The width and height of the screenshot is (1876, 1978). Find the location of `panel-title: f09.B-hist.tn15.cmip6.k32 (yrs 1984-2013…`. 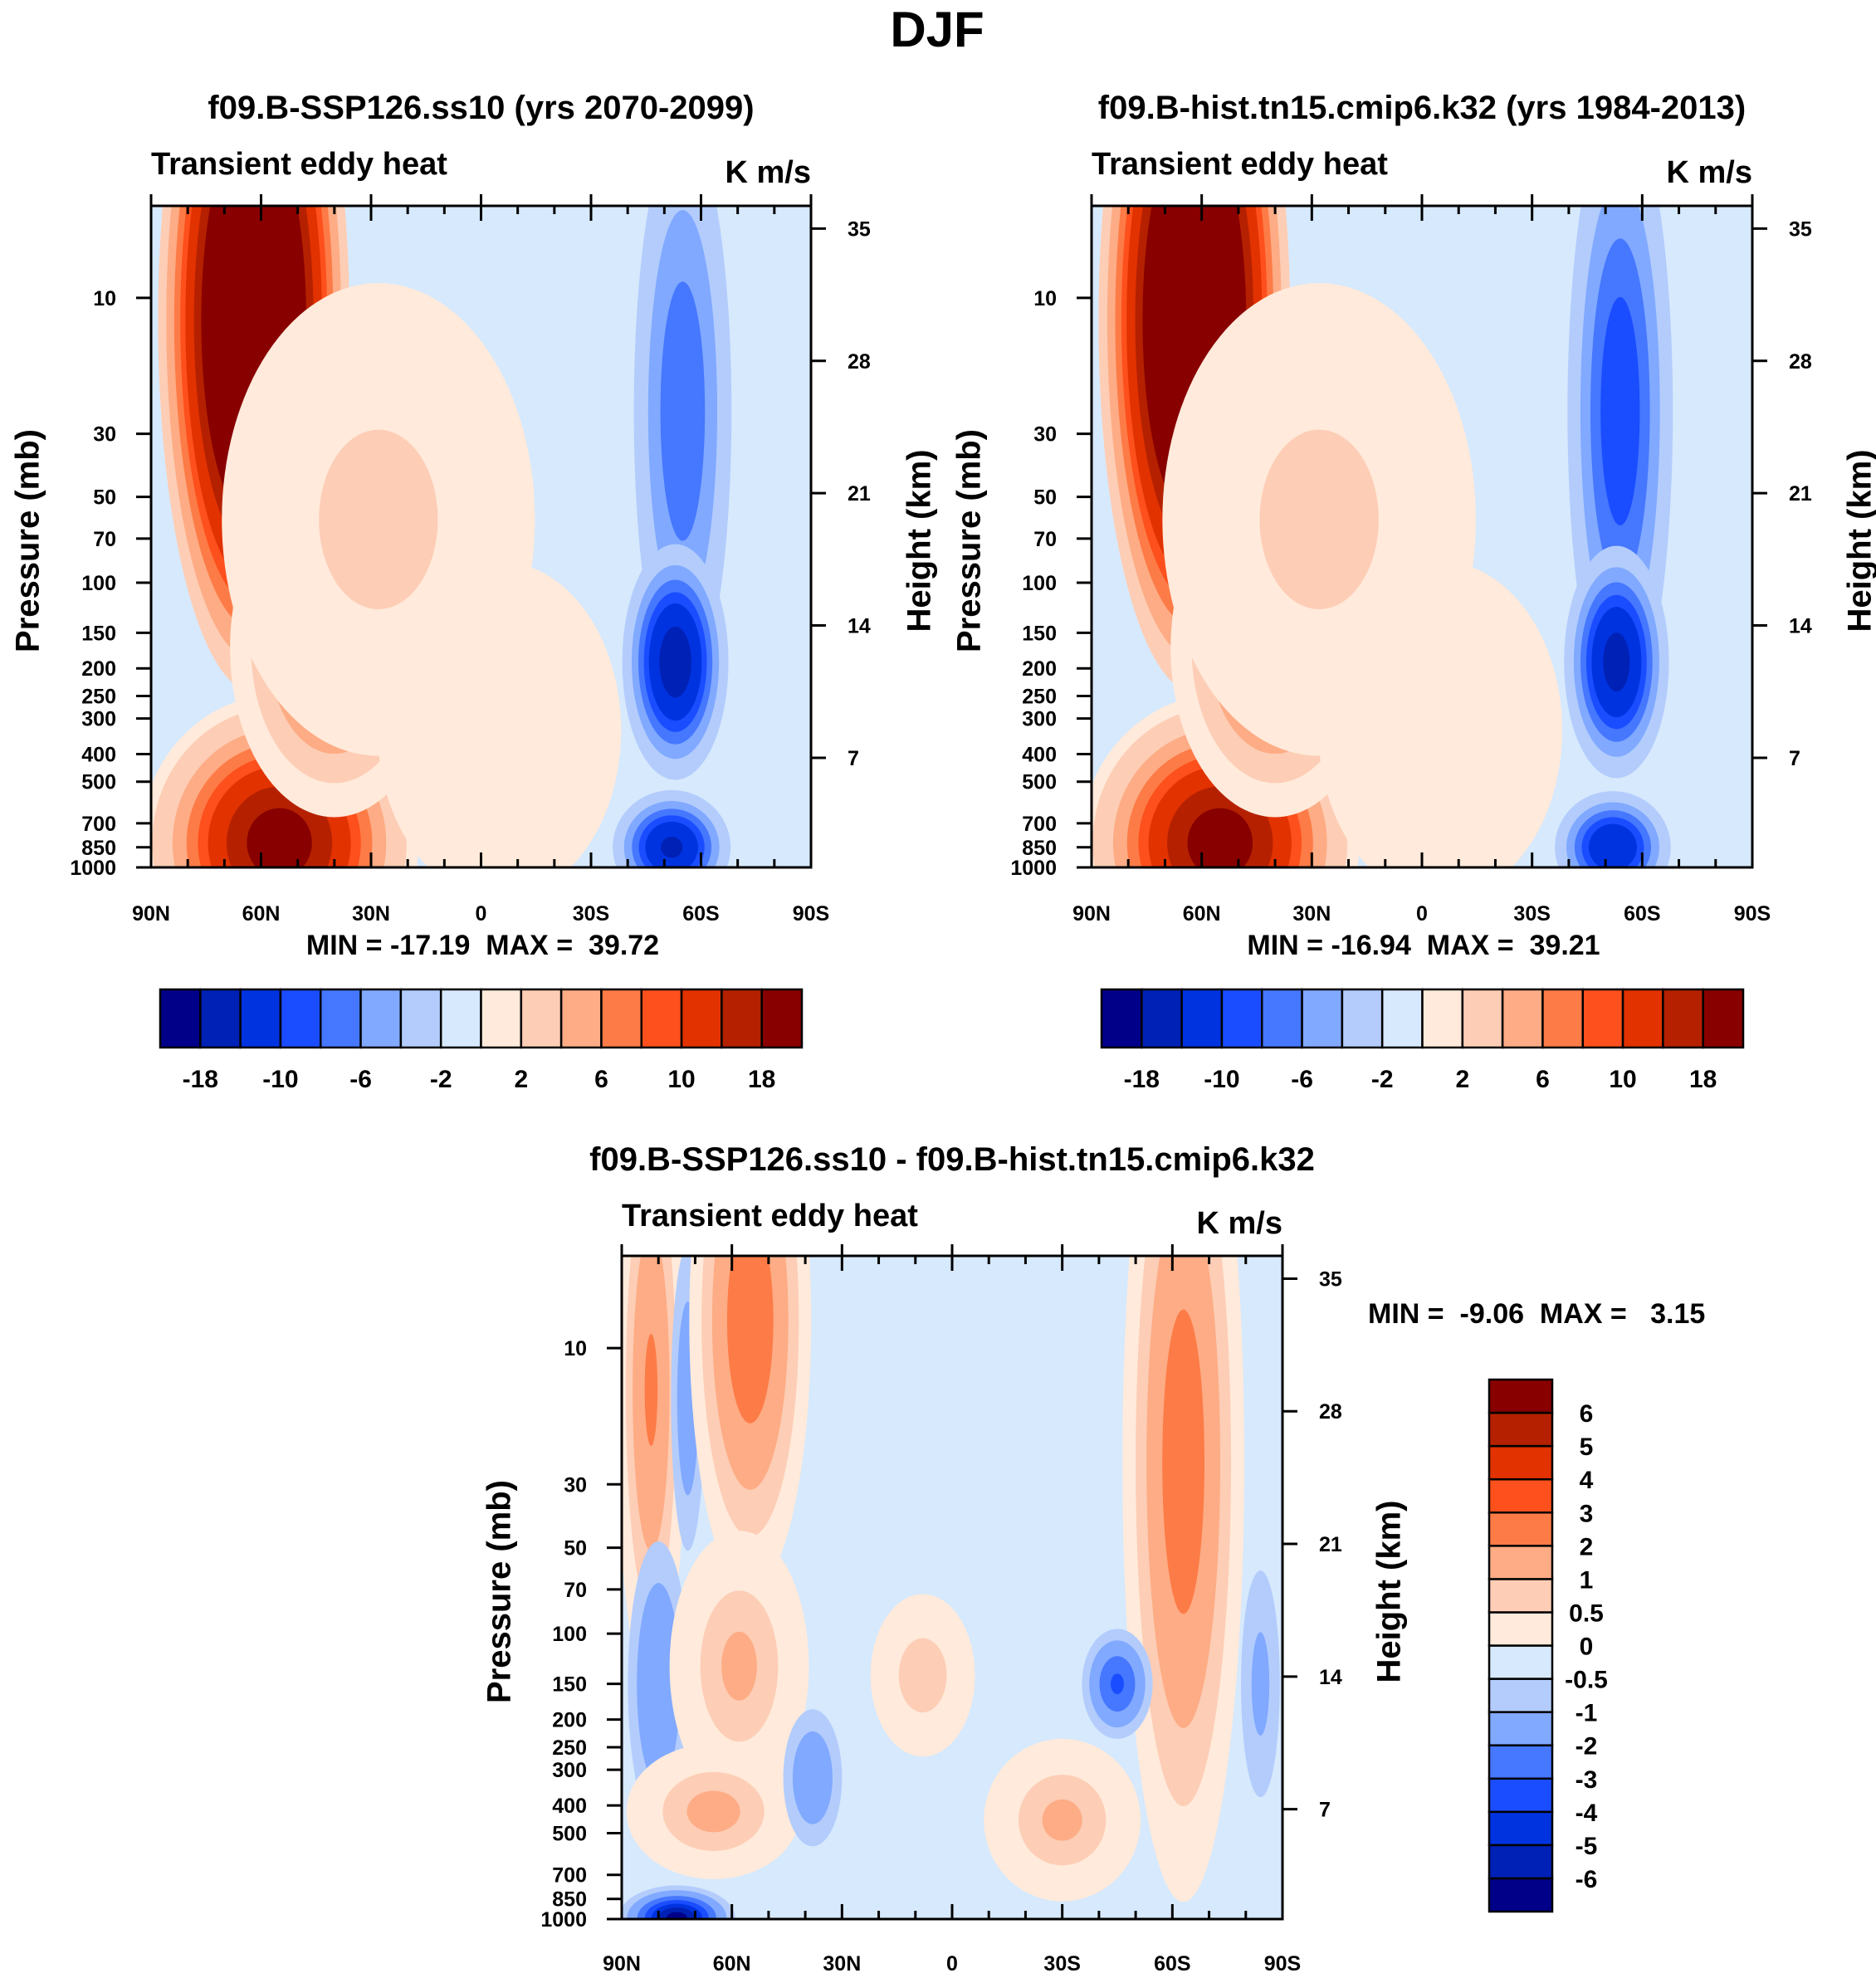

panel-title: f09.B-hist.tn15.cmip6.k32 (yrs 1984-2013… is located at coordinates (1422, 108).